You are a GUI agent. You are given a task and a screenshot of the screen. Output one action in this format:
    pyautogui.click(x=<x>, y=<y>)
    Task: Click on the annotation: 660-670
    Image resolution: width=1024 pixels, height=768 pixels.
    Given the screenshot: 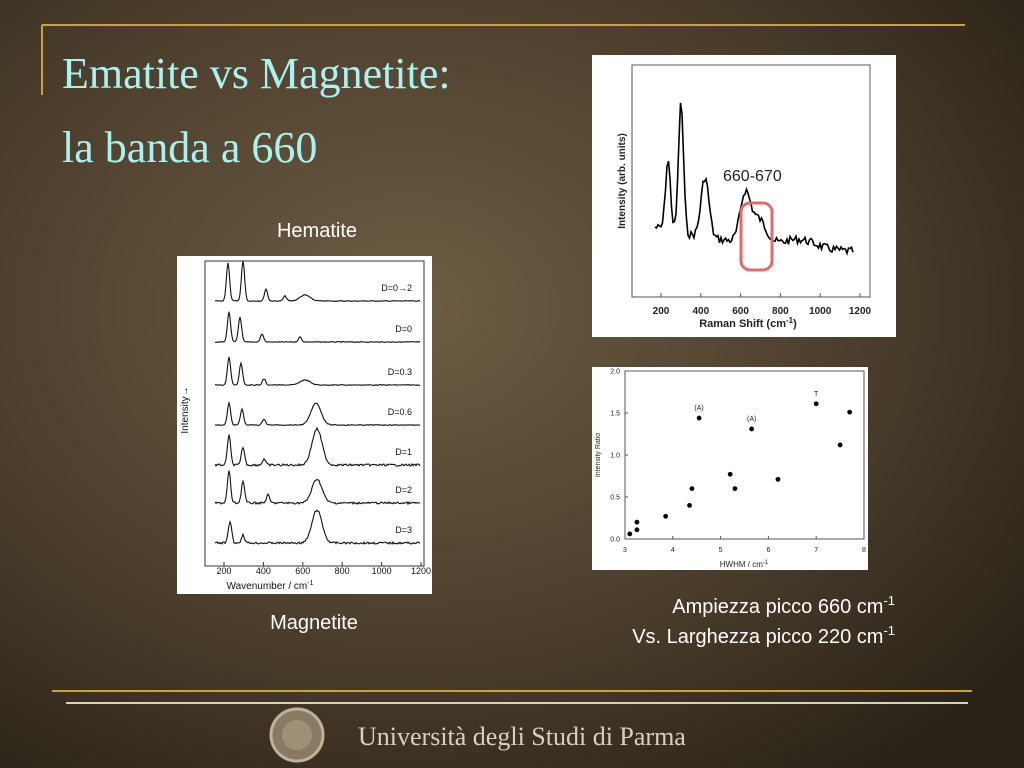 What is the action you would take?
    pyautogui.click(x=752, y=176)
    